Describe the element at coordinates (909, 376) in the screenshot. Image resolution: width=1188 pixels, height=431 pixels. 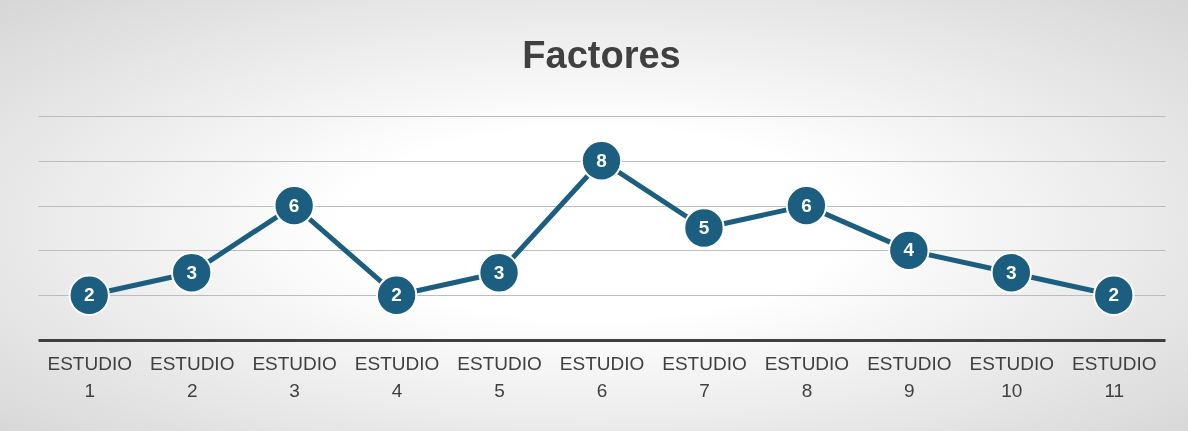
I see `x-tick-label: ESTUDIO 9` at that location.